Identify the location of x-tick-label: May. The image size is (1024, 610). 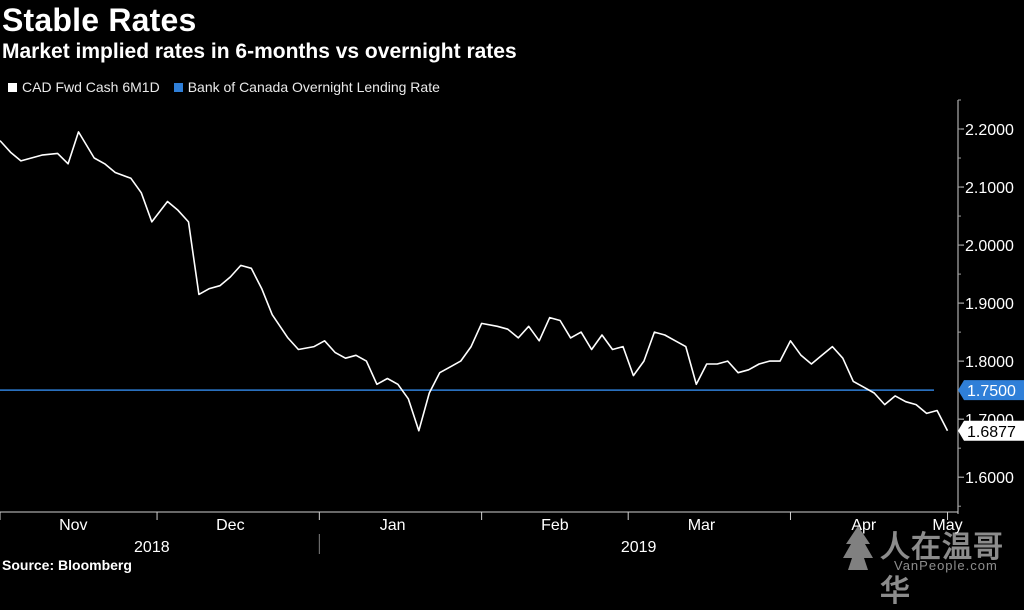
(947, 525).